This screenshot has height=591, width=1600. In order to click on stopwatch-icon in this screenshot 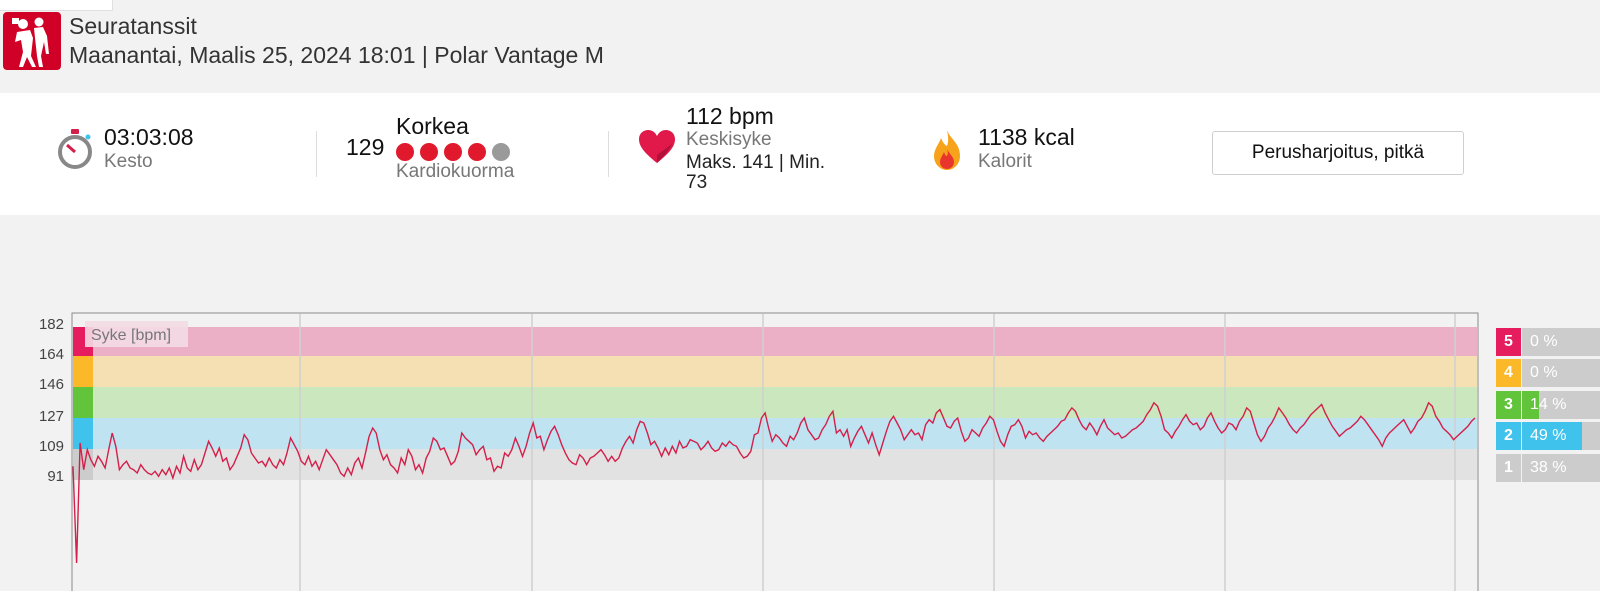, I will do `click(75, 149)`.